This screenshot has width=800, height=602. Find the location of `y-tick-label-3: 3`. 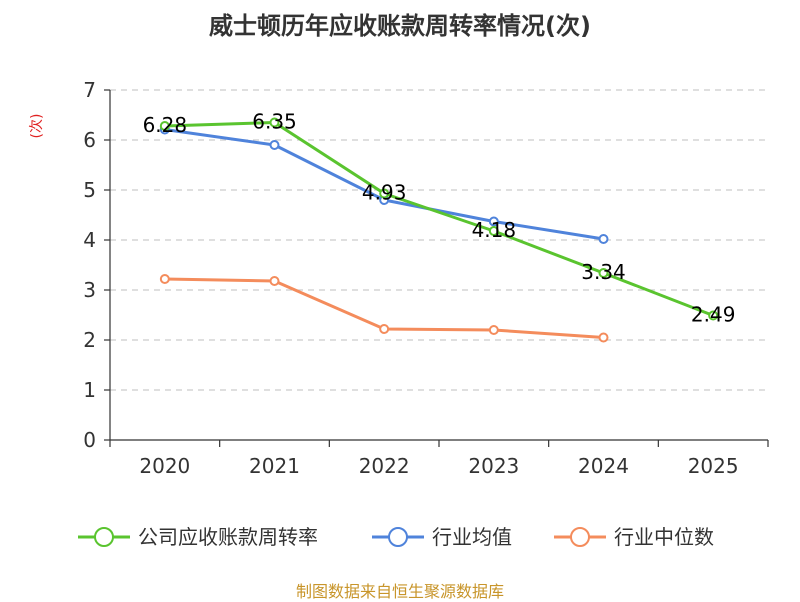

y-tick-label-3: 3 is located at coordinates (89, 290).